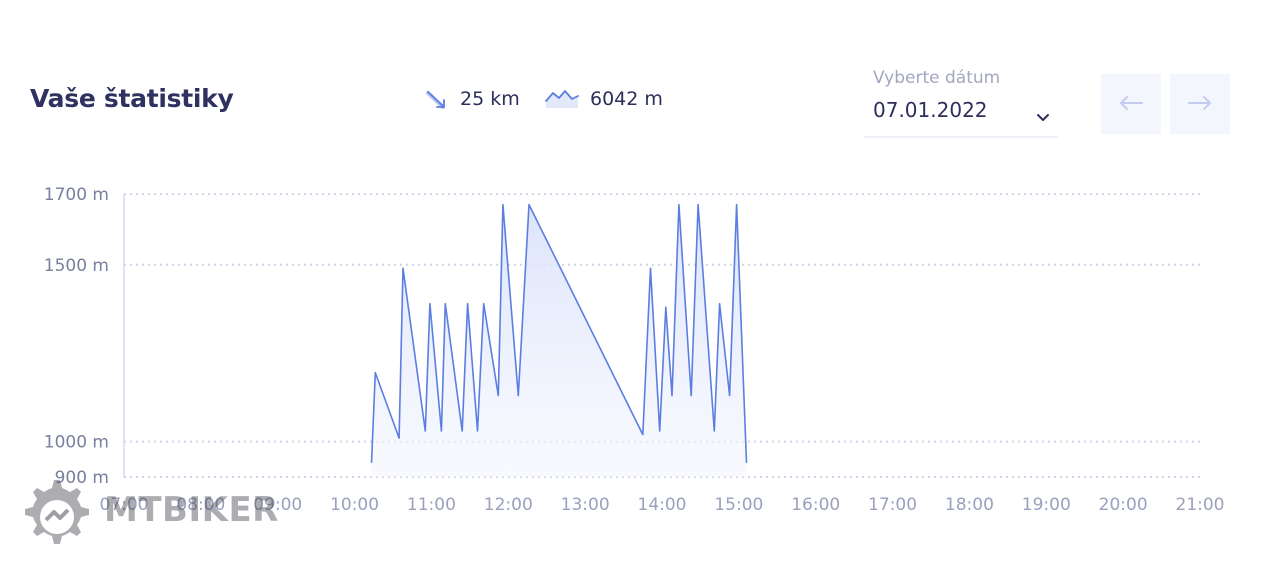 Image resolution: width=1280 pixels, height=562 pixels. I want to click on x-tick-label: 11:00, so click(431, 505).